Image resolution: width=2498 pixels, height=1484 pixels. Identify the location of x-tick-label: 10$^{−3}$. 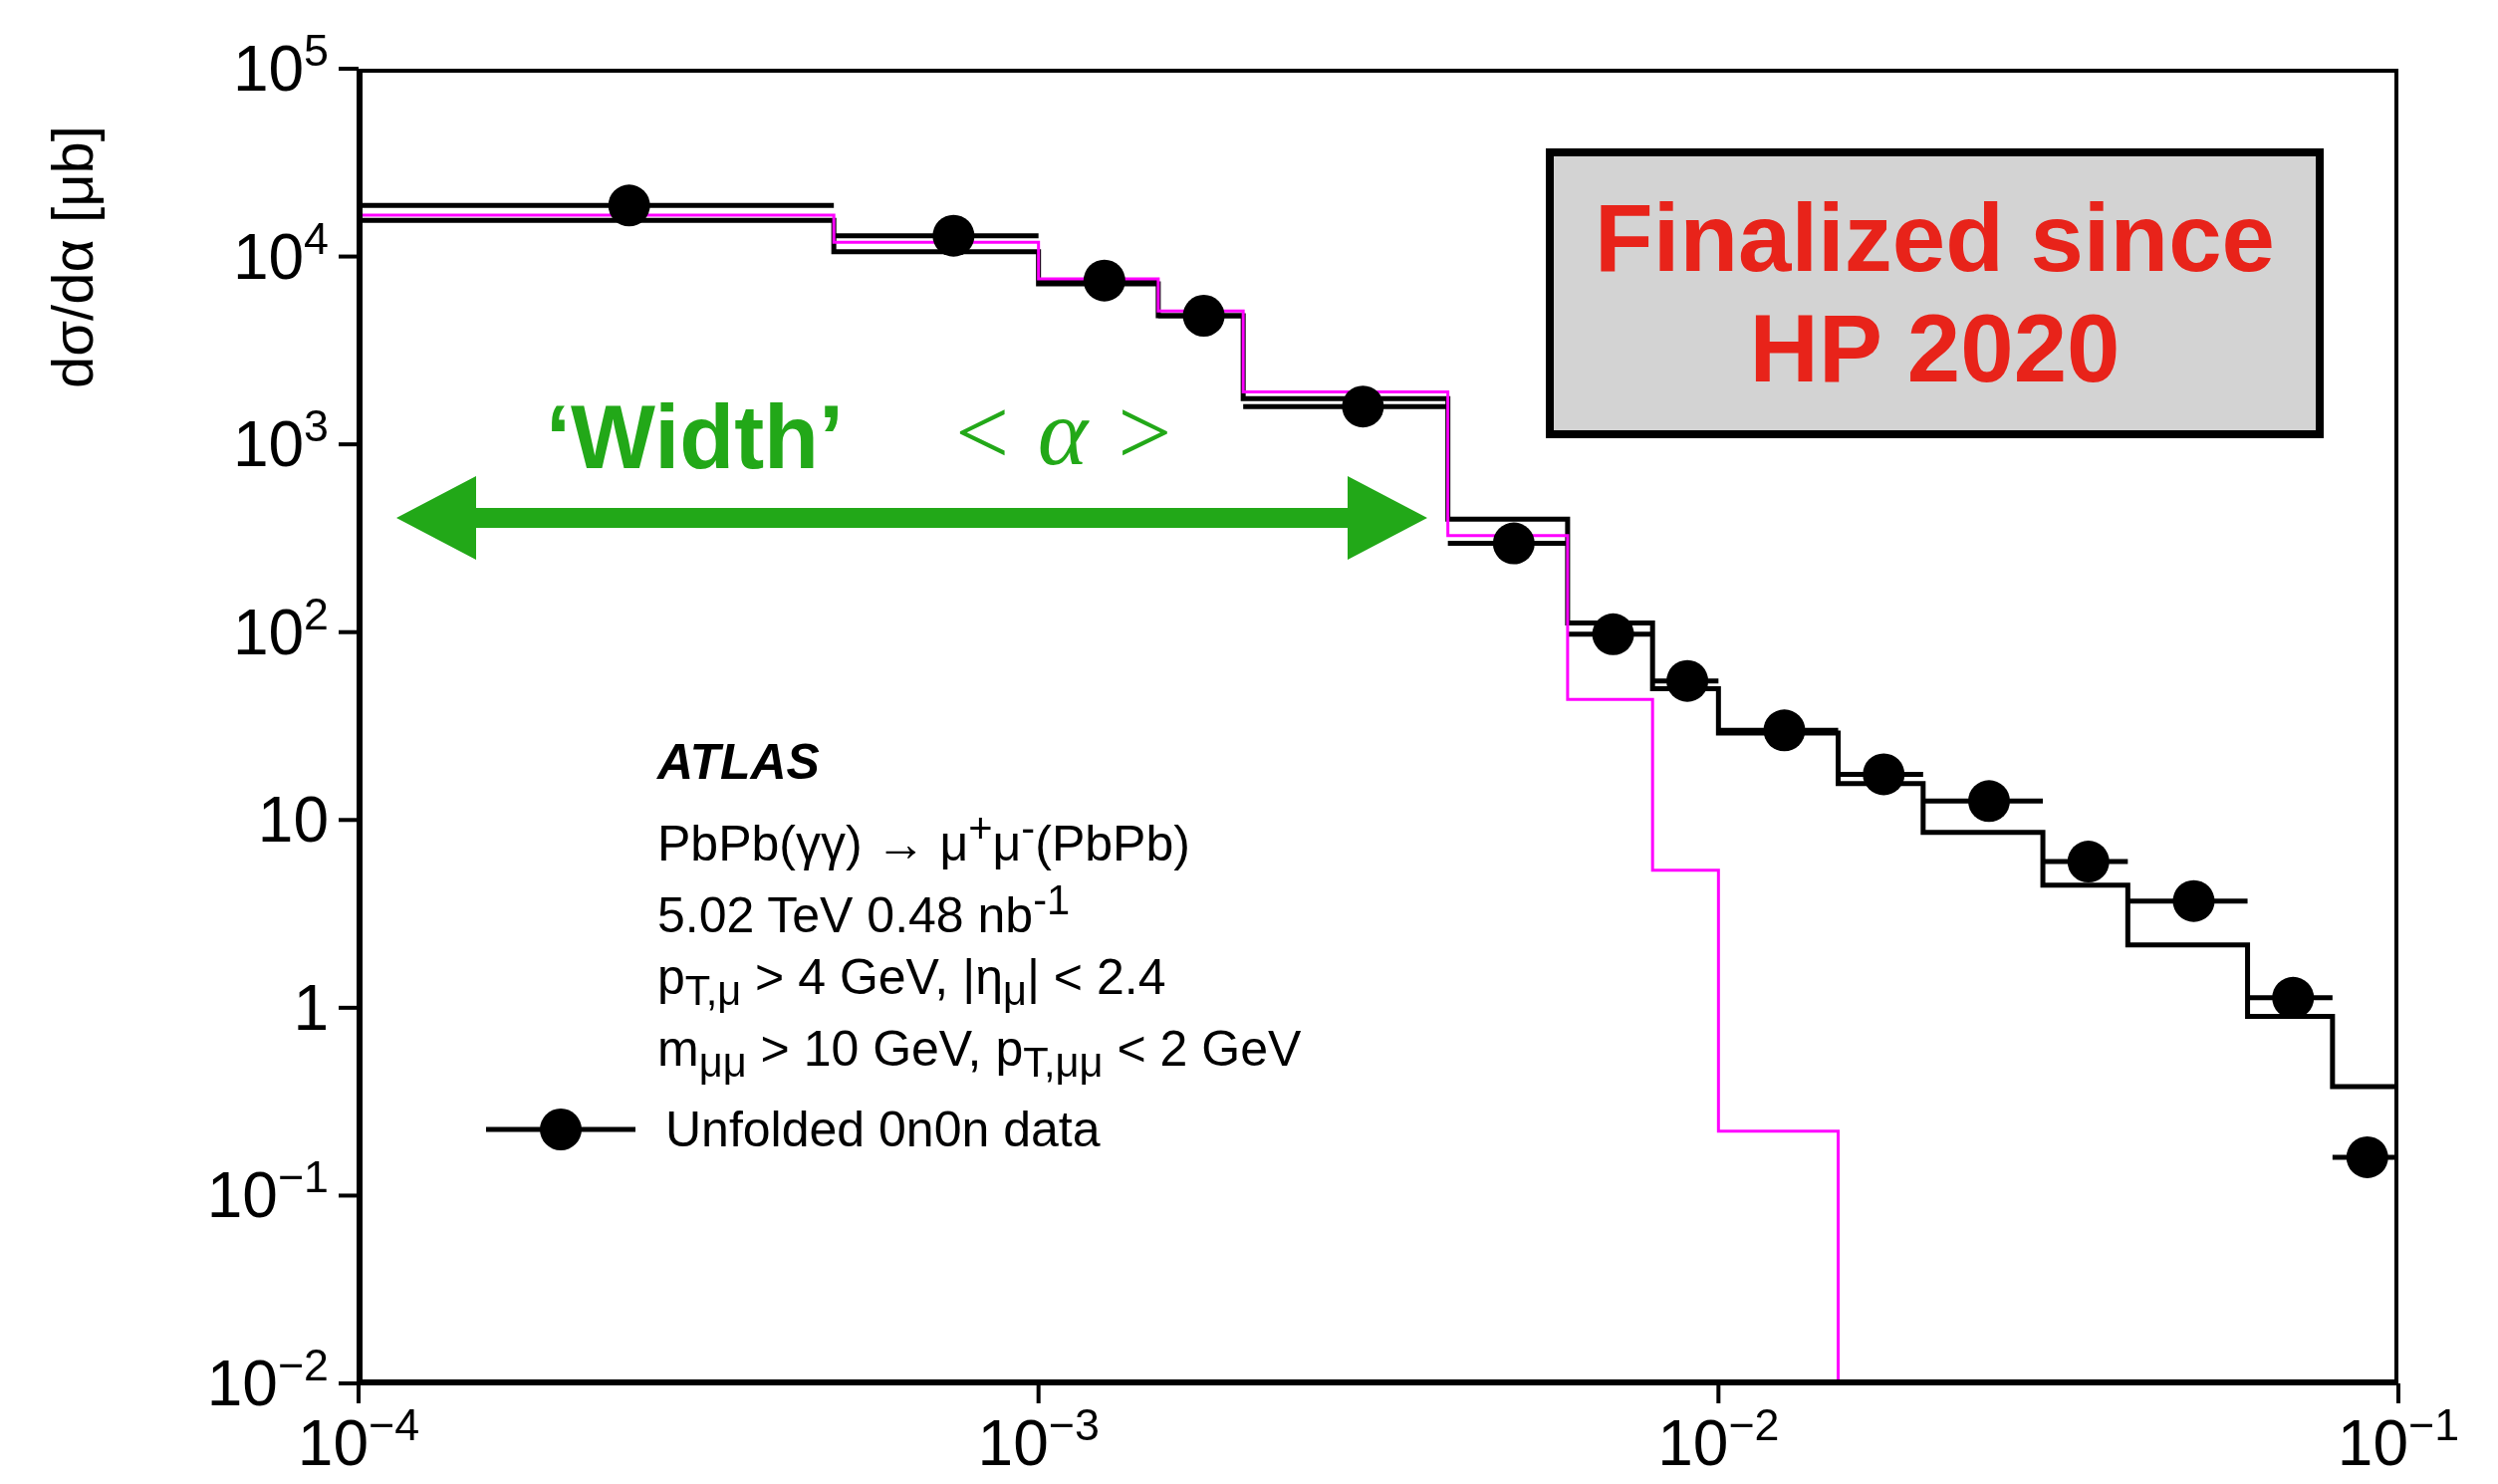
(1038, 1439).